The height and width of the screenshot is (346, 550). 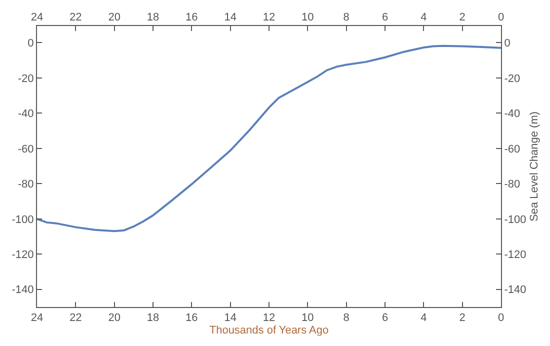 I want to click on x2-tick-label: 18, so click(x=153, y=318).